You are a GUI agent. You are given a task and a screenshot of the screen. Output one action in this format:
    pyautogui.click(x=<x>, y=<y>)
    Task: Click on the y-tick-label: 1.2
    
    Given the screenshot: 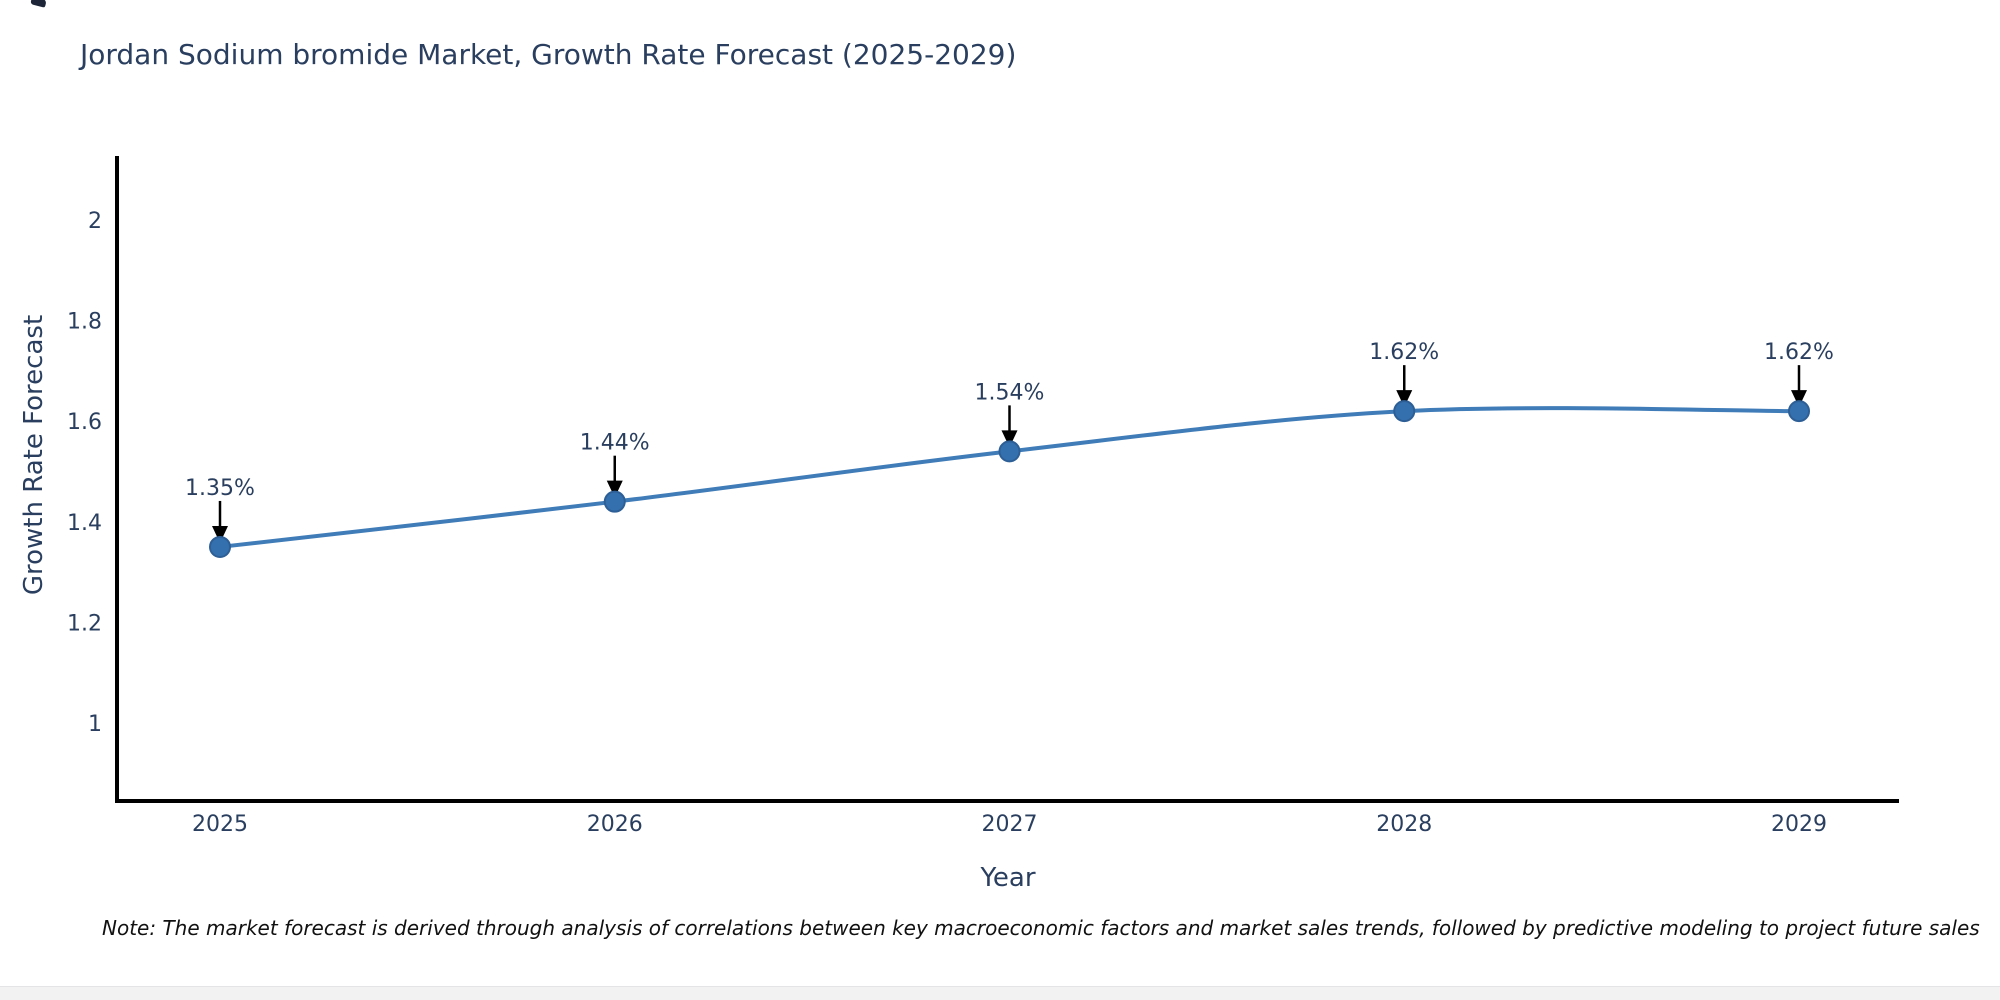 What is the action you would take?
    pyautogui.click(x=84, y=623)
    